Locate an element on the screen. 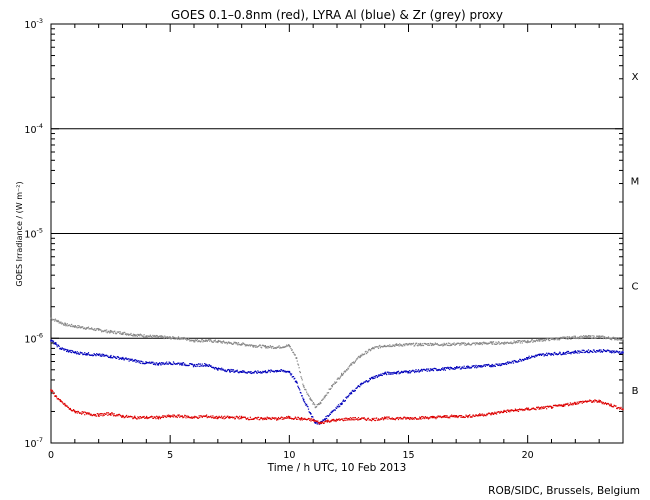  x-tick-label: 0 is located at coordinates (51, 455).